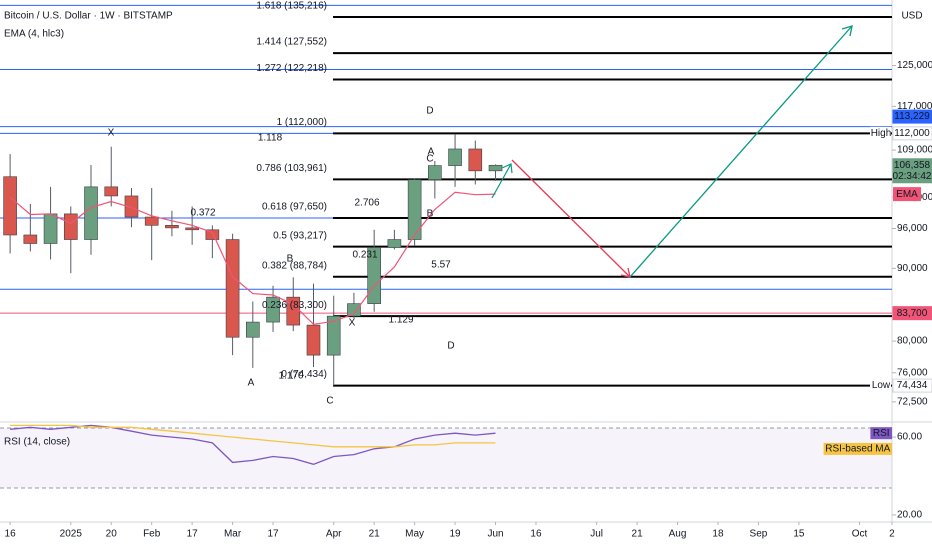 The height and width of the screenshot is (550, 932). Describe the element at coordinates (253, 436) in the screenshot. I see `series-line` at that location.